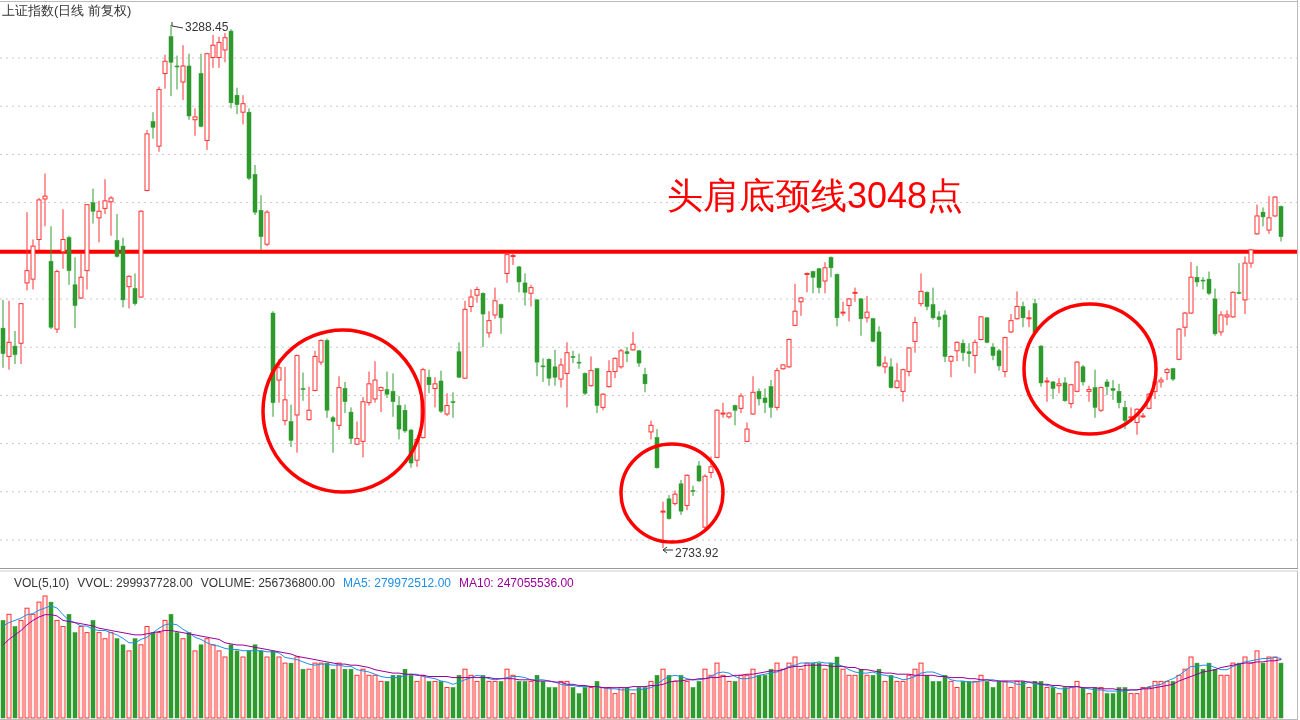  Describe the element at coordinates (42, 583) in the screenshot. I see `chart-title: VOL(5,10)` at that location.